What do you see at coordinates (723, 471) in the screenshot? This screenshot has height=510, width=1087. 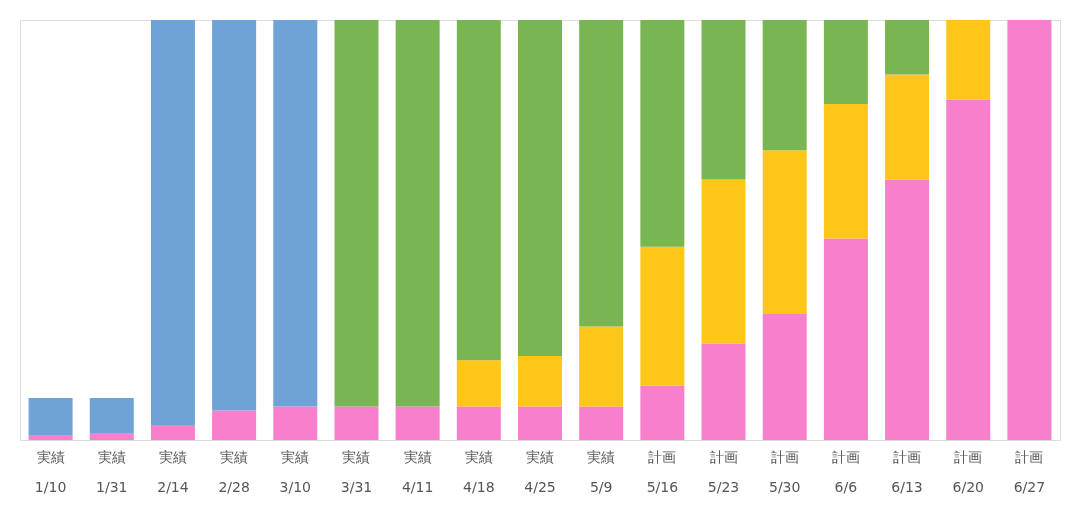 I see `x-tick-label: 計画 5/23` at bounding box center [723, 471].